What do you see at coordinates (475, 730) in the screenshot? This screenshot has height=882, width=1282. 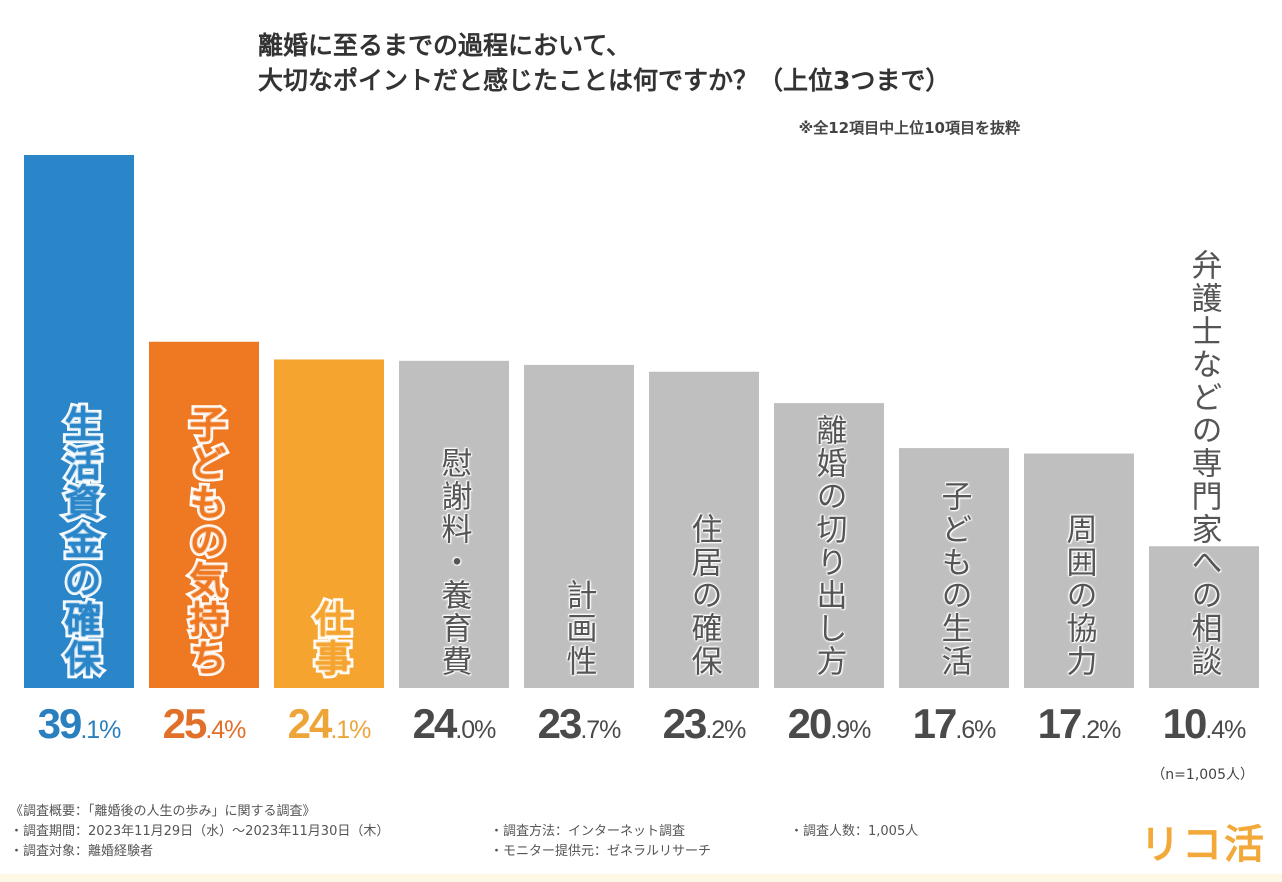 I see `value-decimal: .0%` at bounding box center [475, 730].